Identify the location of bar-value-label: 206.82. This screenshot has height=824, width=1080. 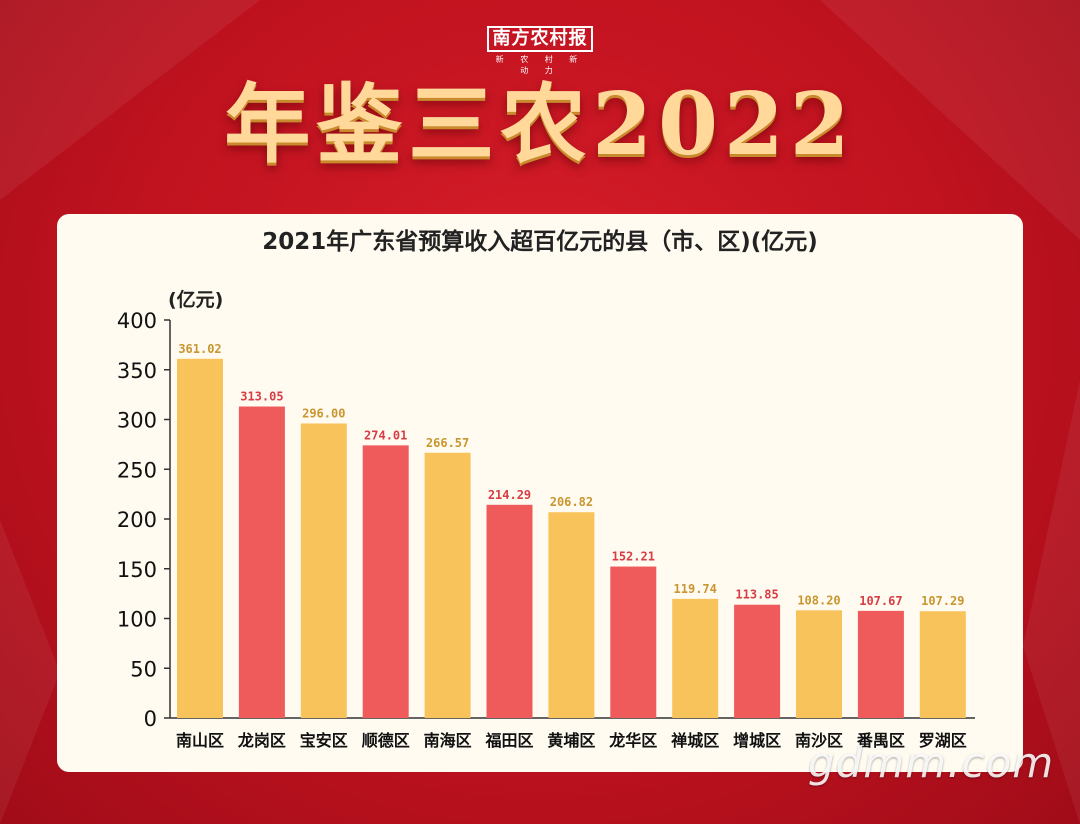
(571, 502).